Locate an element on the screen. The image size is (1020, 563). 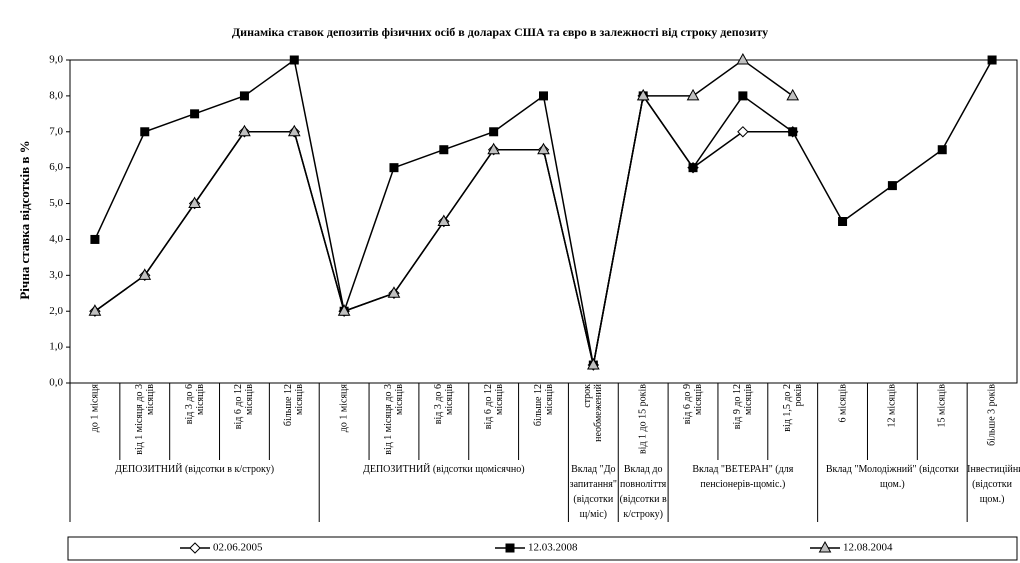
x-tick-label: 12 місяців is located at coordinates (892, 406).